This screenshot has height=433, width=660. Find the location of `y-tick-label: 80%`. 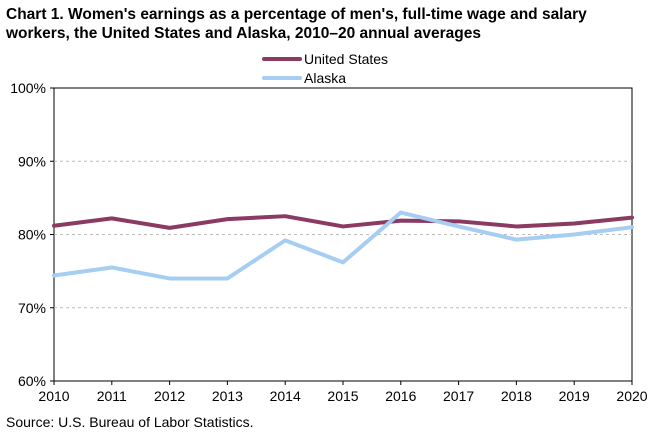

y-tick-label: 80% is located at coordinates (32, 235).